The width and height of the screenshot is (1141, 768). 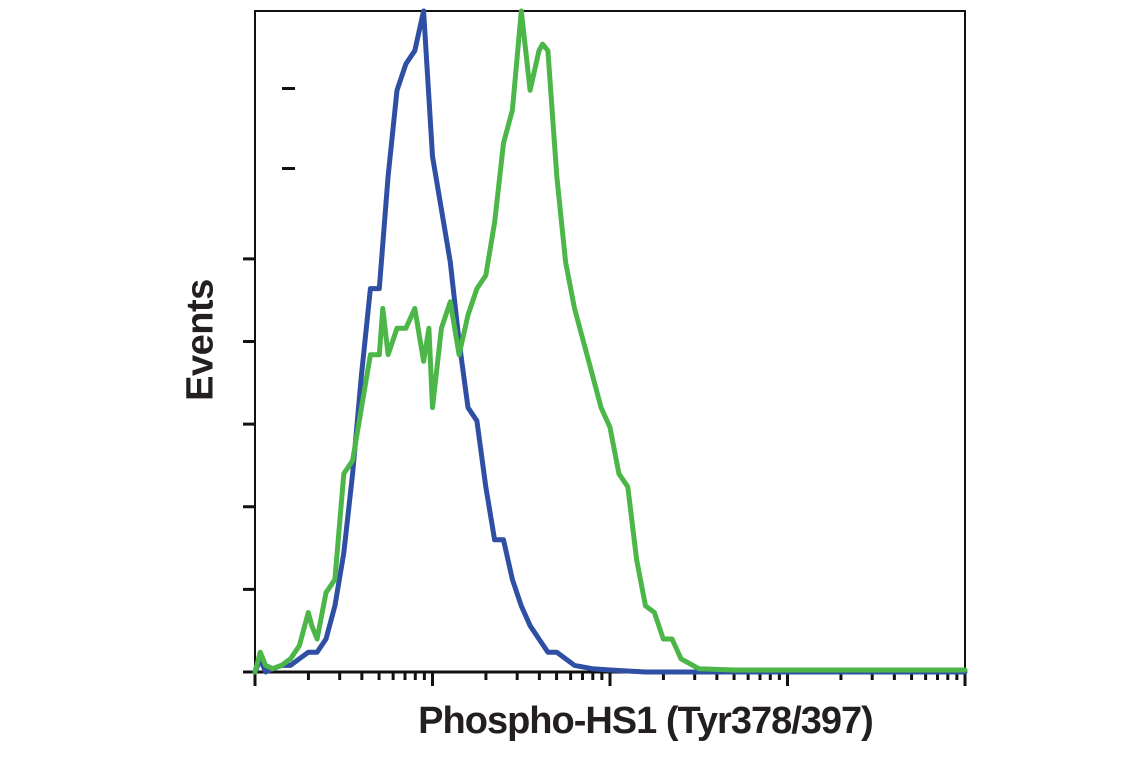 I want to click on y-axis-ticks, so click(x=249, y=465).